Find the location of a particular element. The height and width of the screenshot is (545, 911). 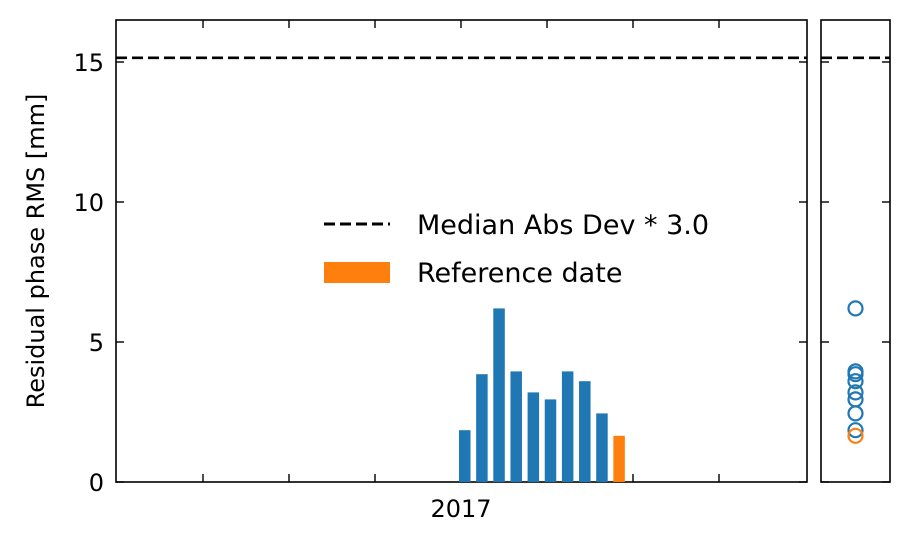

legend: Median Abs Dev * 3.0 Reference date is located at coordinates (516, 249).